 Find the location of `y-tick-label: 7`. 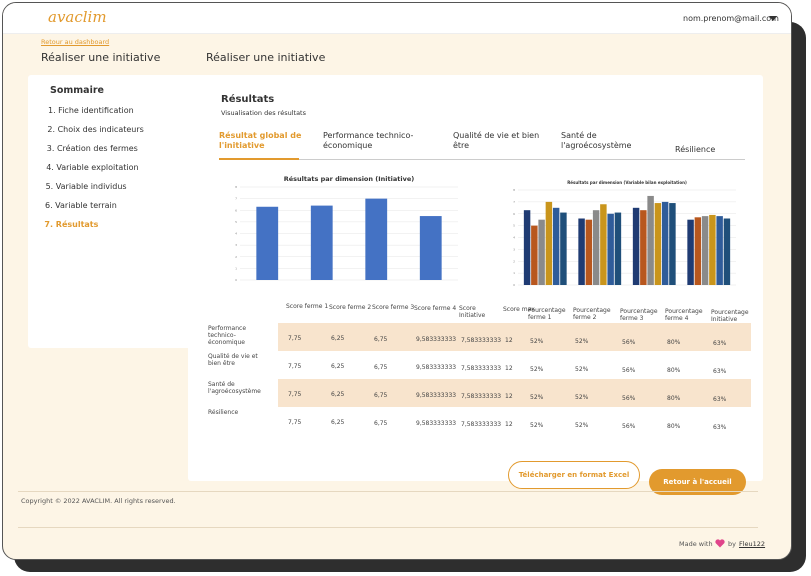

y-tick-label: 7 is located at coordinates (236, 199).